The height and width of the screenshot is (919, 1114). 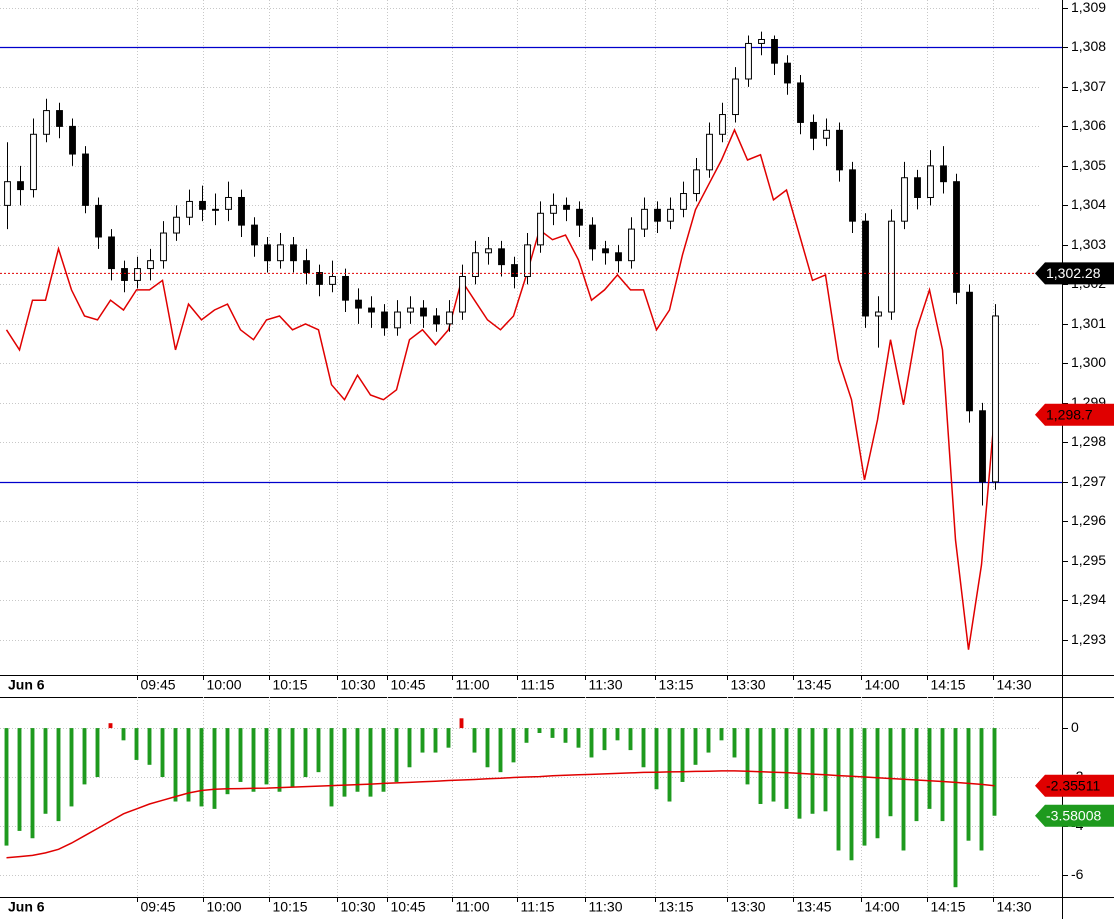 What do you see at coordinates (224, 685) in the screenshot?
I see `x-tick-label: 10:00` at bounding box center [224, 685].